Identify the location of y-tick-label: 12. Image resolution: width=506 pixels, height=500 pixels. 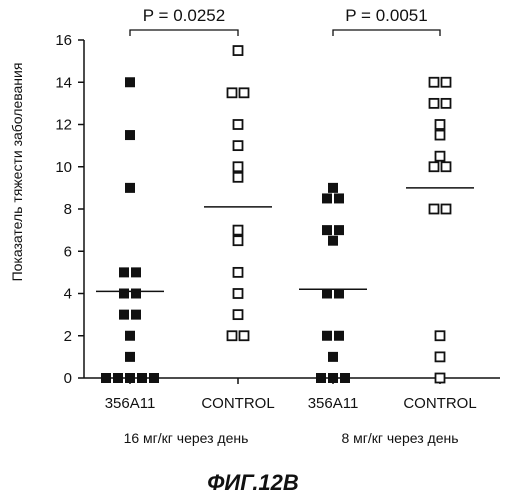
(63, 125).